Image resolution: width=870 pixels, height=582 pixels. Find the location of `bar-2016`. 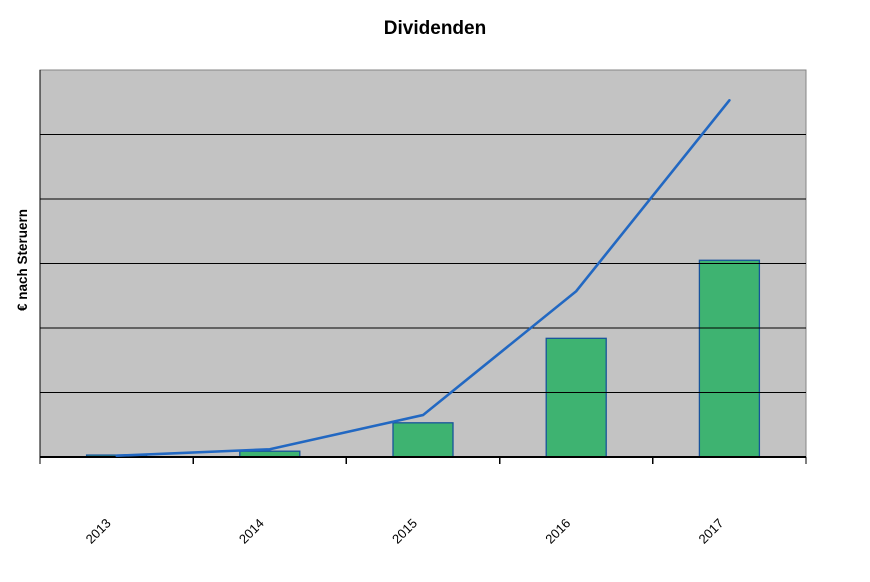

bar-2016 is located at coordinates (576, 397).